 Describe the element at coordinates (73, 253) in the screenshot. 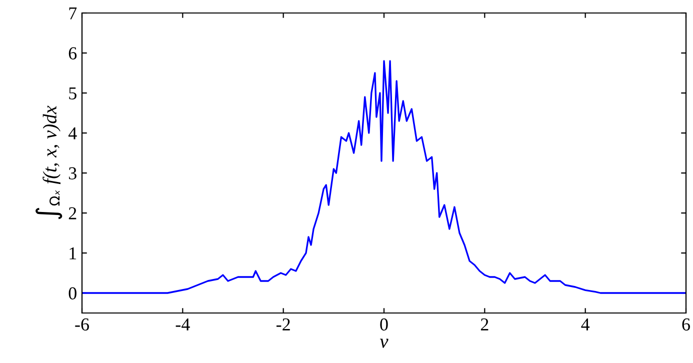

I see `y-tick-label: 1` at that location.